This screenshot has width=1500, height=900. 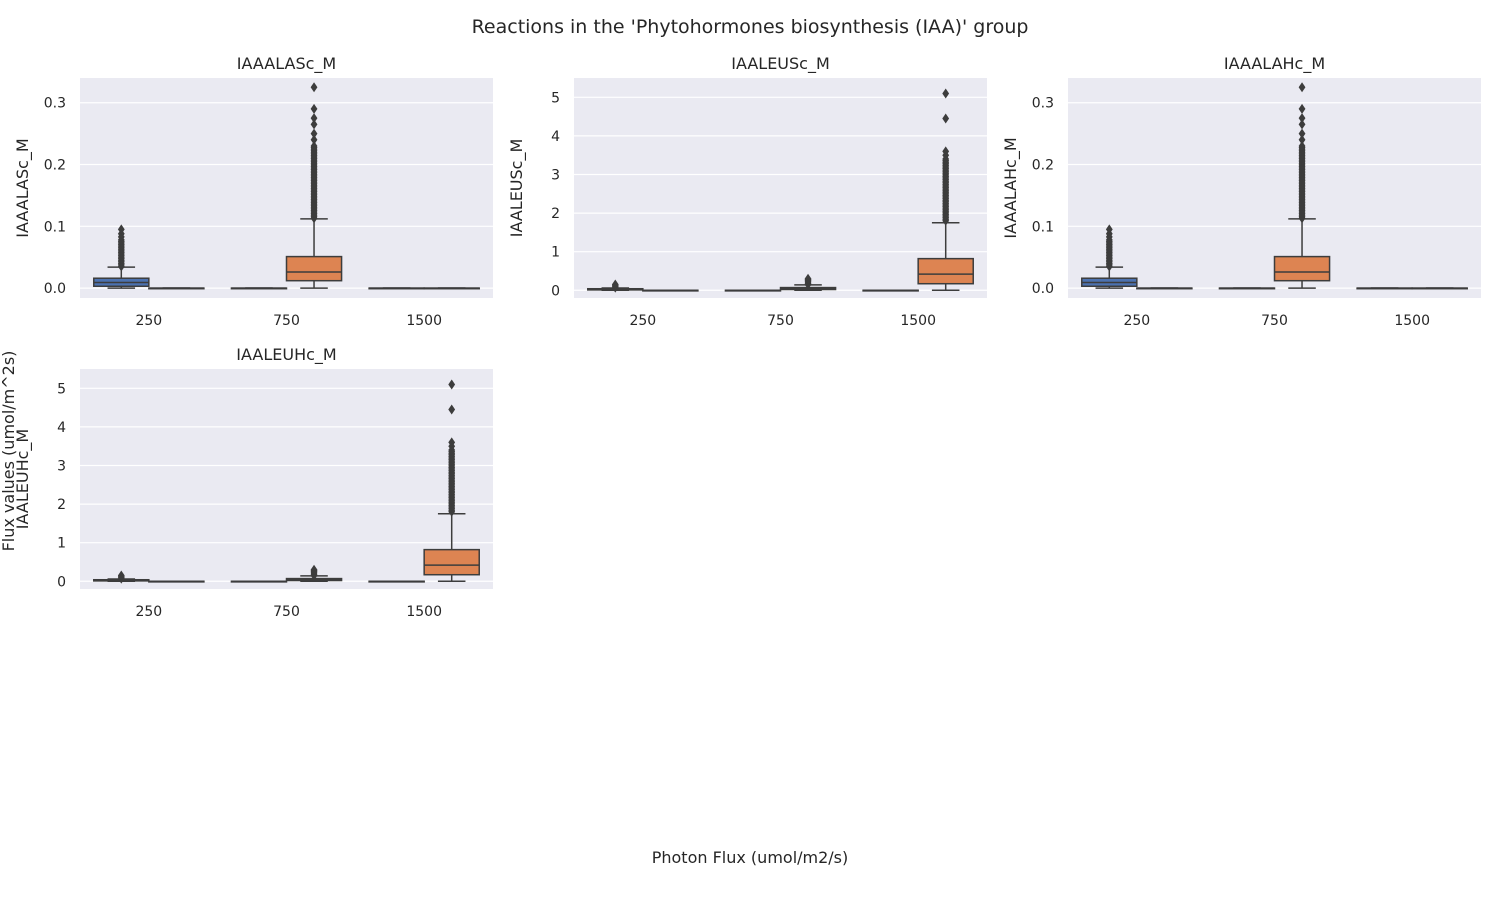 I want to click on y-axis-label: IAAALAHc_M, so click(x=1011, y=187).